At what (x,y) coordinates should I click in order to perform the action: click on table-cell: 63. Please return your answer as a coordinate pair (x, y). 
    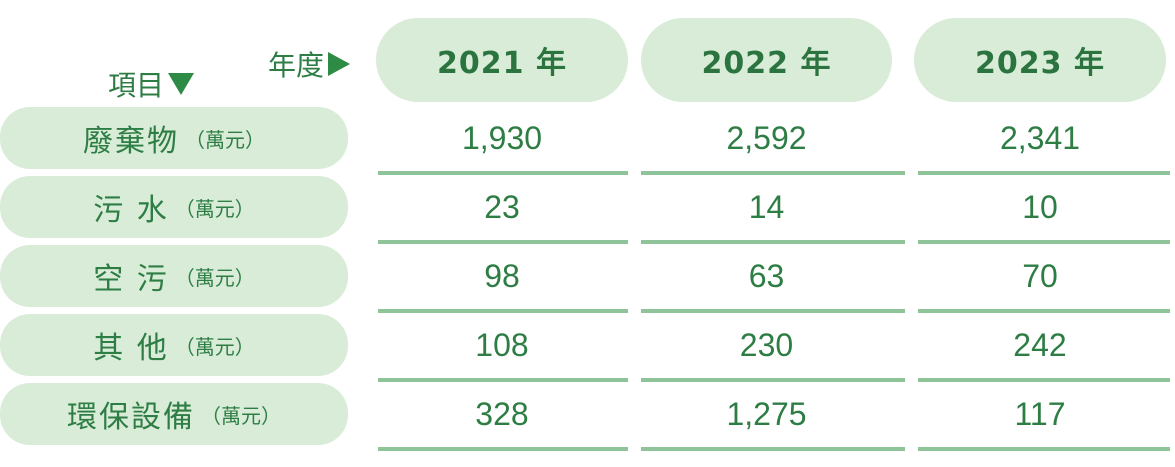
    Looking at the image, I should click on (766, 275).